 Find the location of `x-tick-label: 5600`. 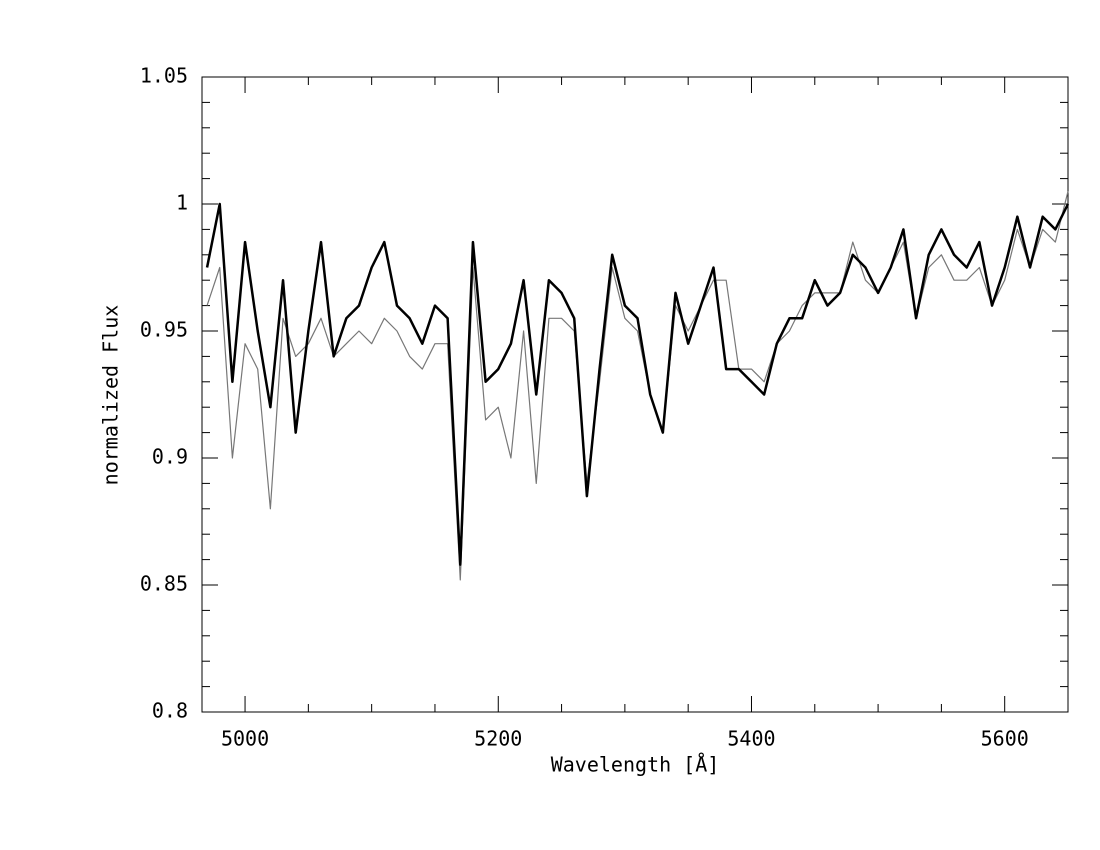

x-tick-label: 5600 is located at coordinates (1005, 739).